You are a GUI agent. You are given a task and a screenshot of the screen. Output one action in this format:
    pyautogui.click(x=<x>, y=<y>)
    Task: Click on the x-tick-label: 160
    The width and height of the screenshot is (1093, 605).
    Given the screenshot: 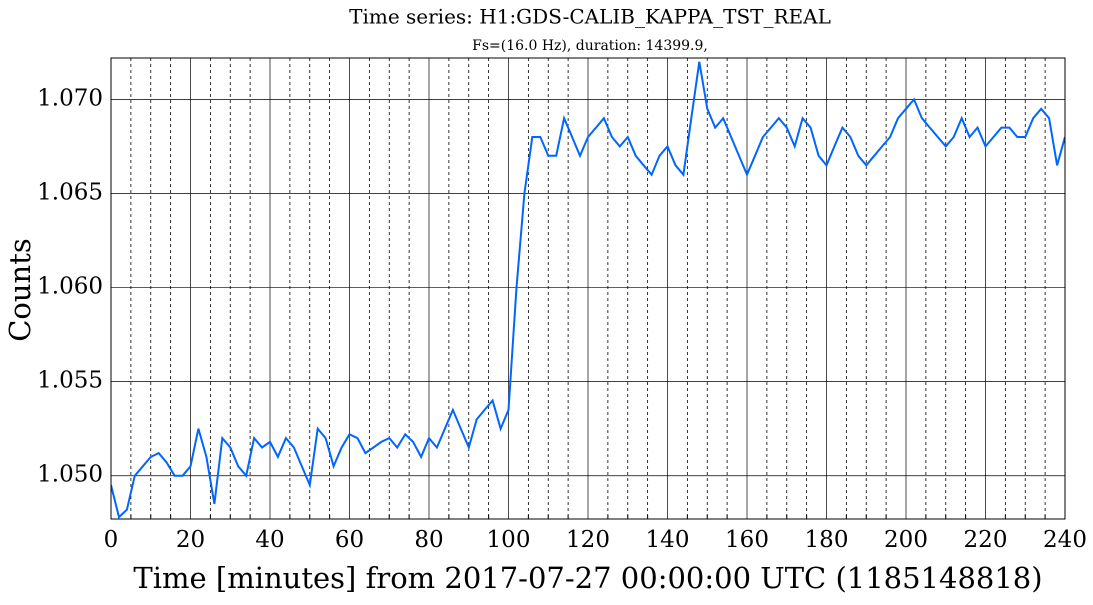 What is the action you would take?
    pyautogui.click(x=747, y=540)
    